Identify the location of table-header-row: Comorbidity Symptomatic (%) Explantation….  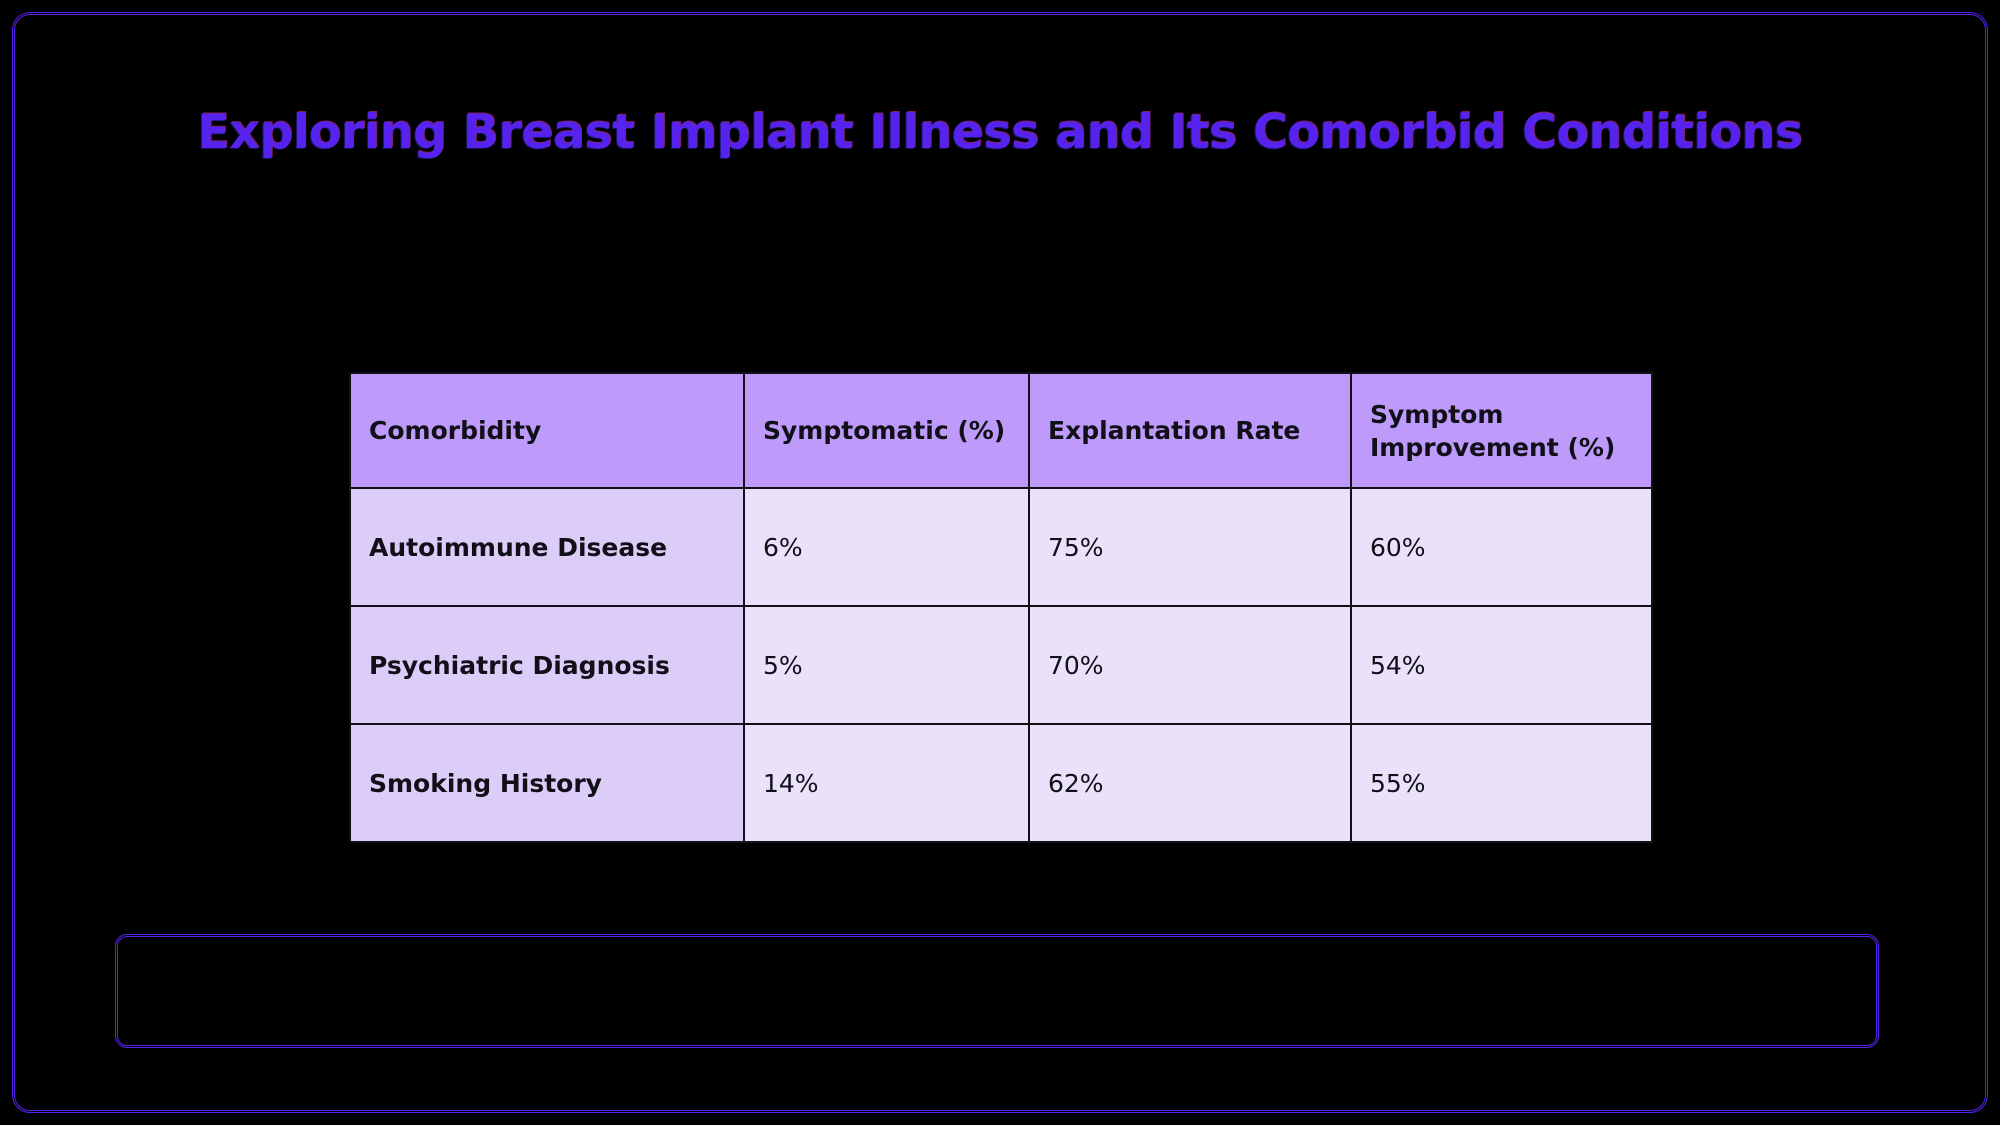
(1001, 430).